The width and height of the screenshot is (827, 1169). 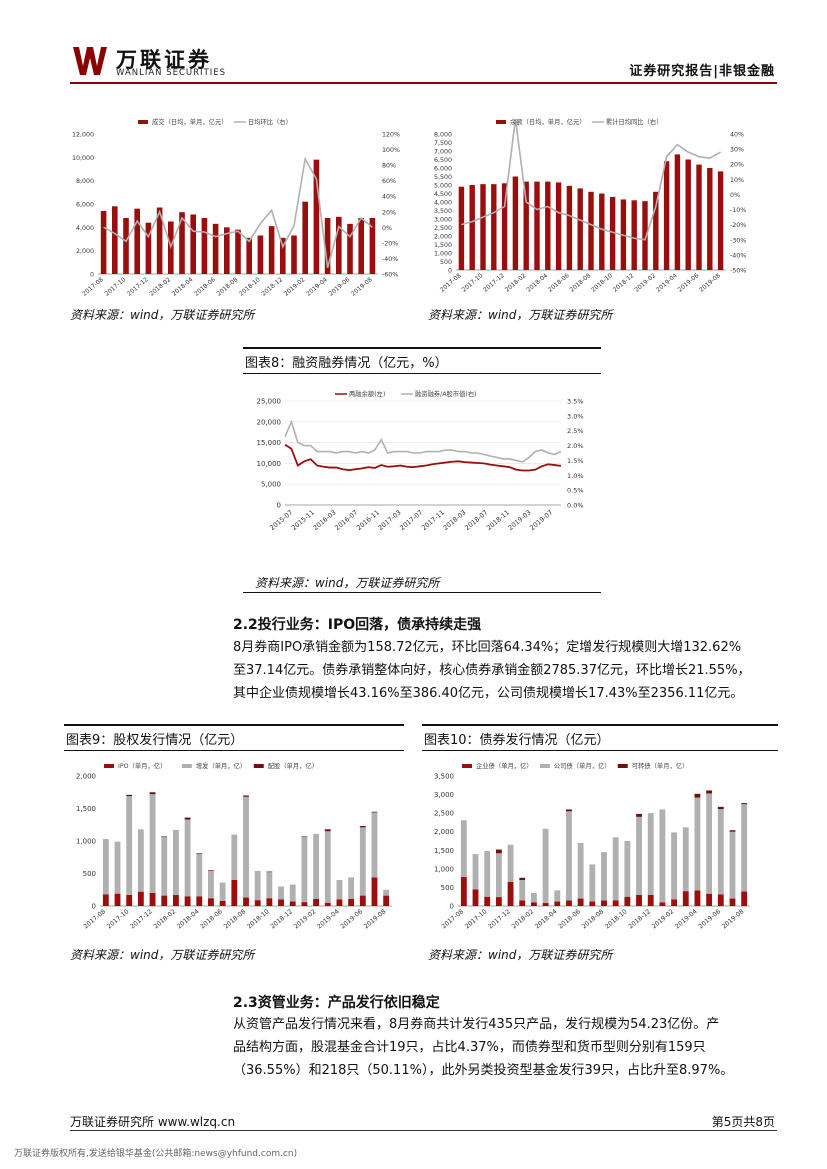 What do you see at coordinates (498, 520) in the screenshot?
I see `x-tick-label: 2018-11` at bounding box center [498, 520].